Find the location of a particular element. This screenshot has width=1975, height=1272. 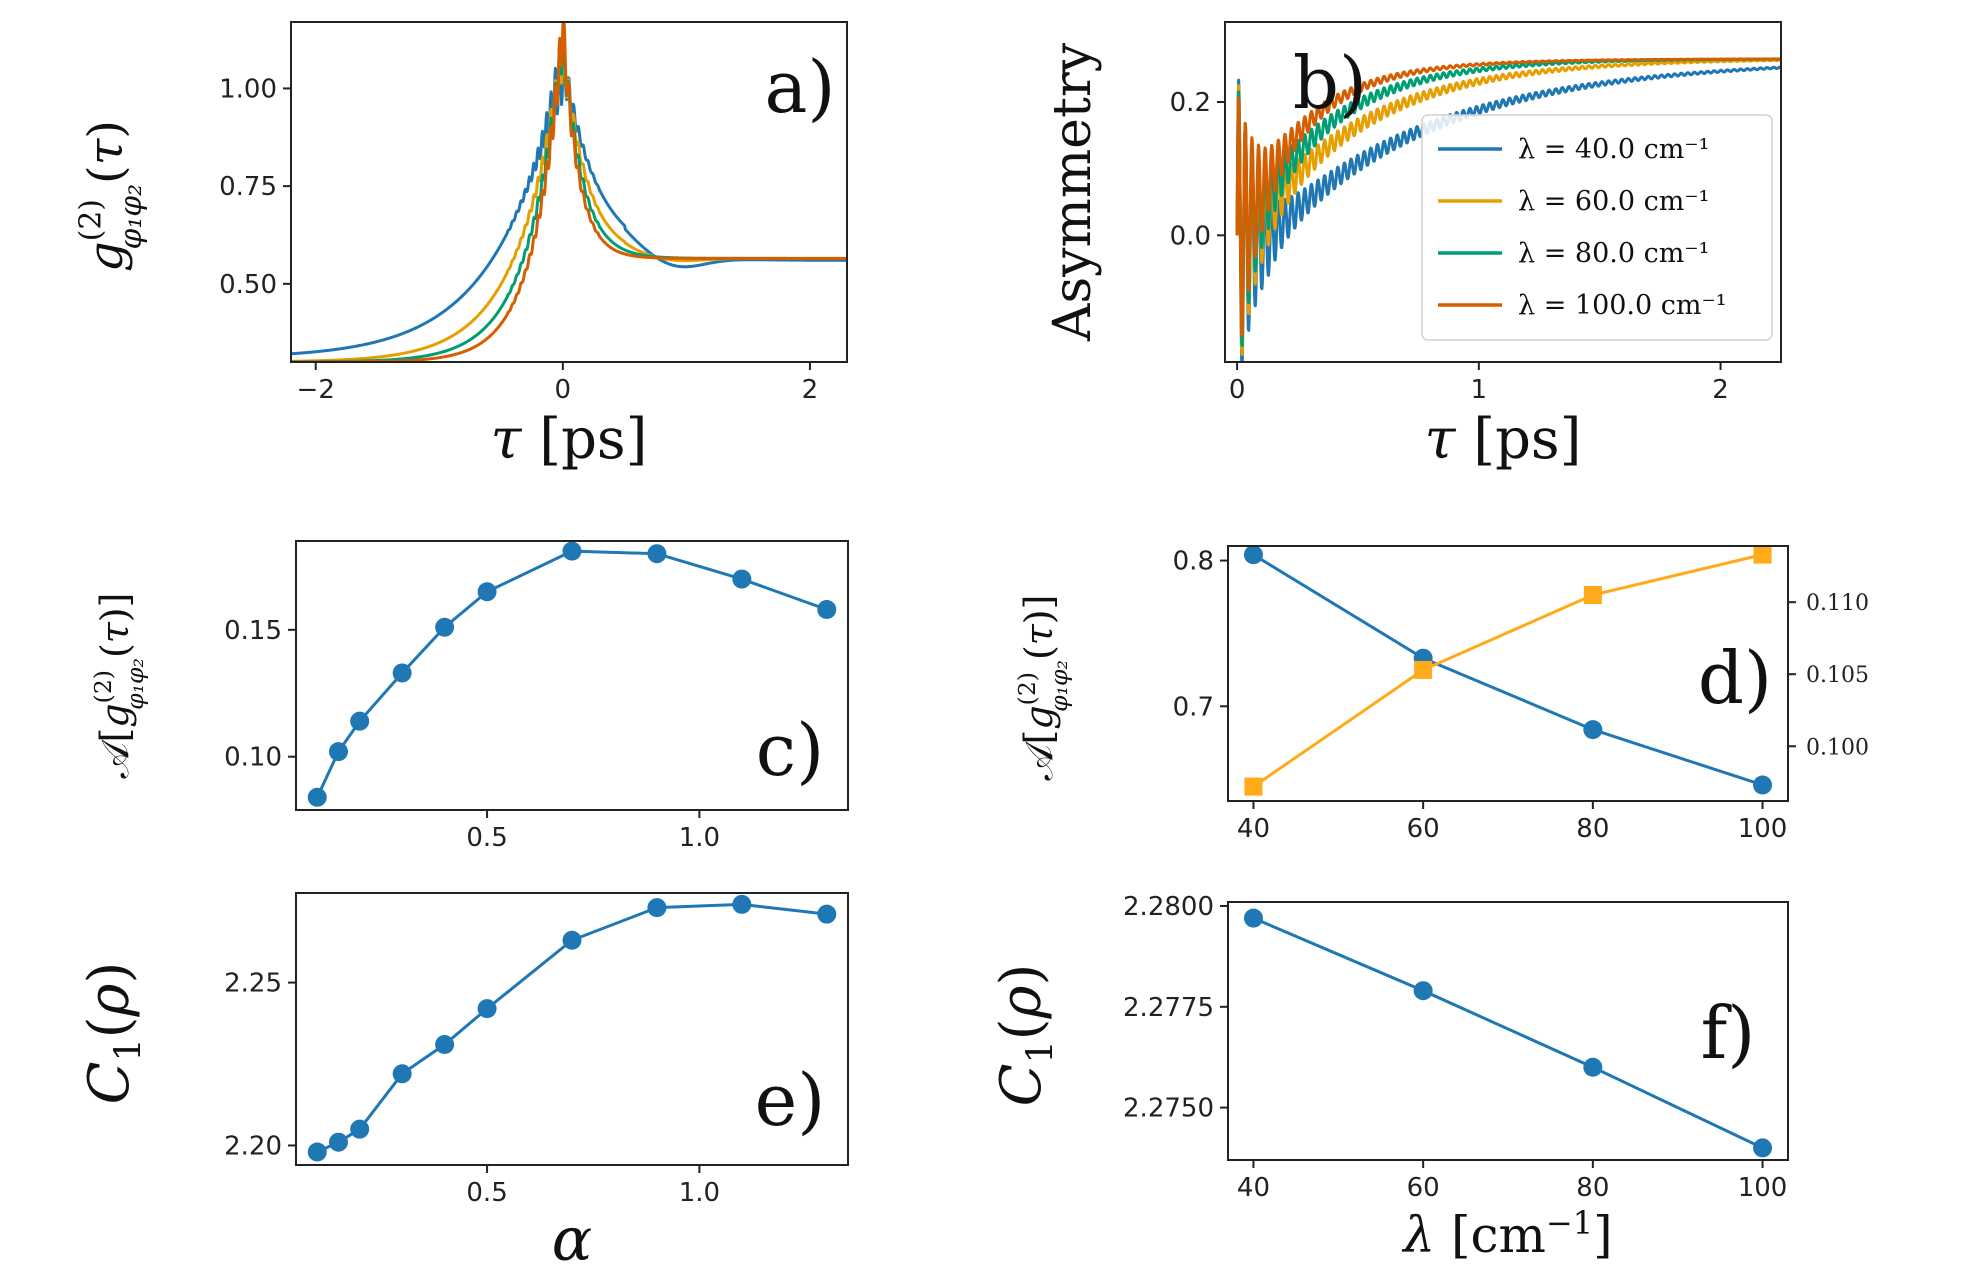

panel-c: 0.5 1.0 0.10 0.15 c) 𝒜[g(2) φ₁φ₂(τ)] is located at coordinates (469, 696).